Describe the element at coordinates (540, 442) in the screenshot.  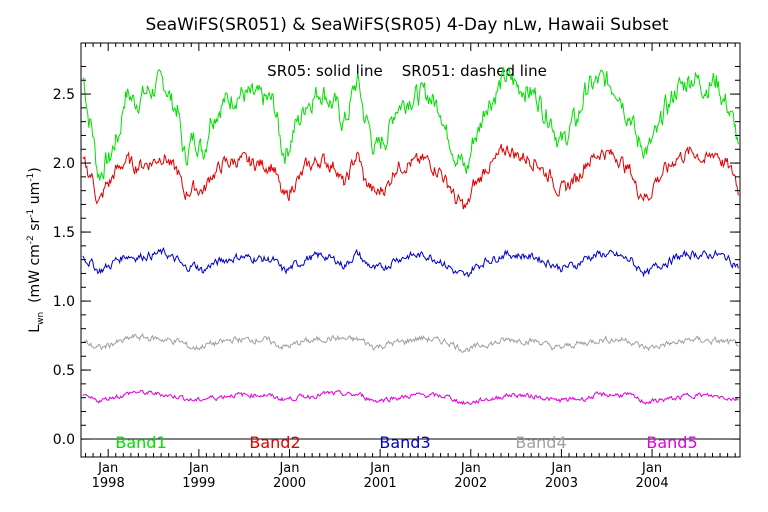
I see `legend-label-band4: Band4` at that location.